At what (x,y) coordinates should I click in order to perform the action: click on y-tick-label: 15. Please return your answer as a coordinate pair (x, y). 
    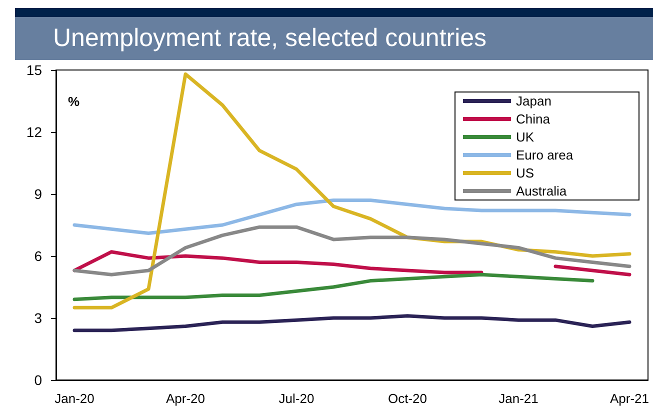
    Looking at the image, I should click on (34, 70).